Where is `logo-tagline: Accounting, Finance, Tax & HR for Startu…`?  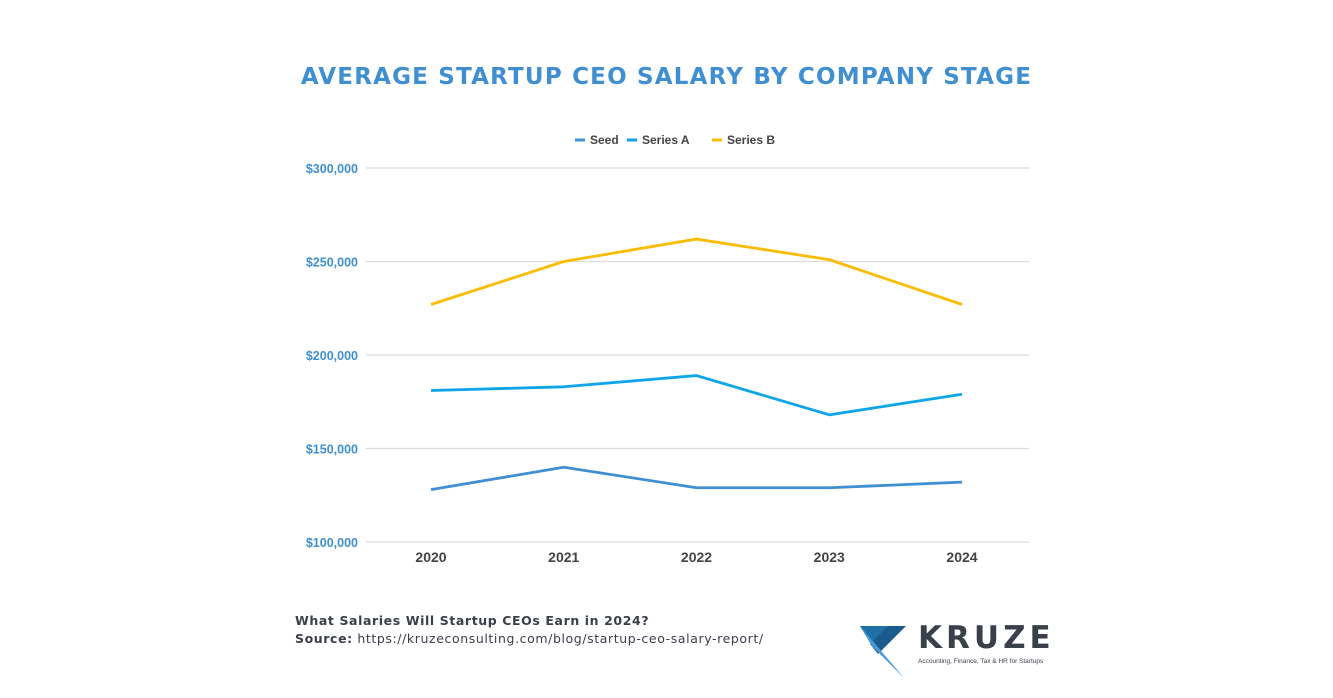 logo-tagline: Accounting, Finance, Tax & HR for Startu… is located at coordinates (981, 661).